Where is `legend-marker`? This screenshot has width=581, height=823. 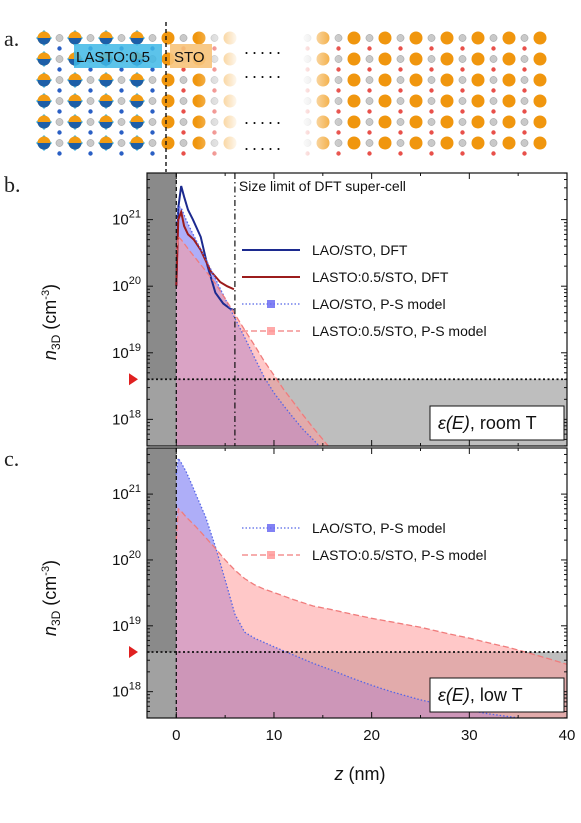
legend-marker is located at coordinates (271, 555).